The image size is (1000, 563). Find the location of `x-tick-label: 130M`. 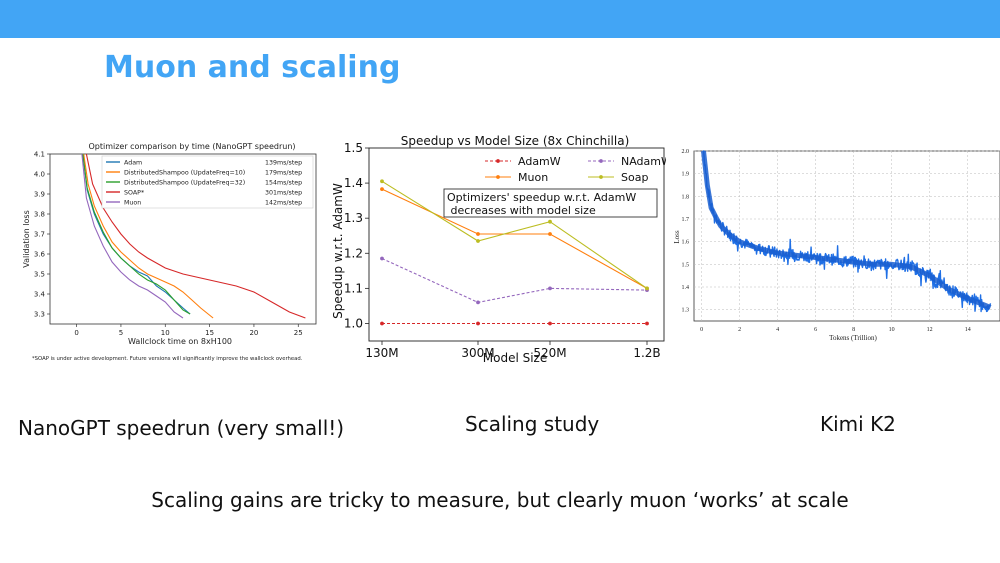

x-tick-label: 130M is located at coordinates (381, 353).